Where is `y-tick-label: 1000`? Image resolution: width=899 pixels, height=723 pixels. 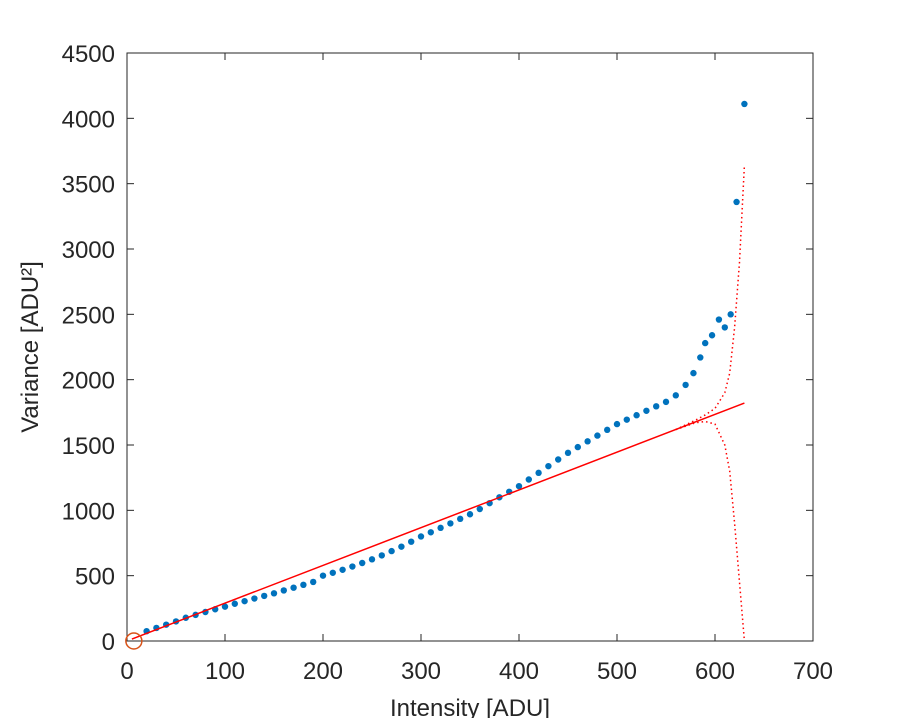 y-tick-label: 1000 is located at coordinates (88, 511).